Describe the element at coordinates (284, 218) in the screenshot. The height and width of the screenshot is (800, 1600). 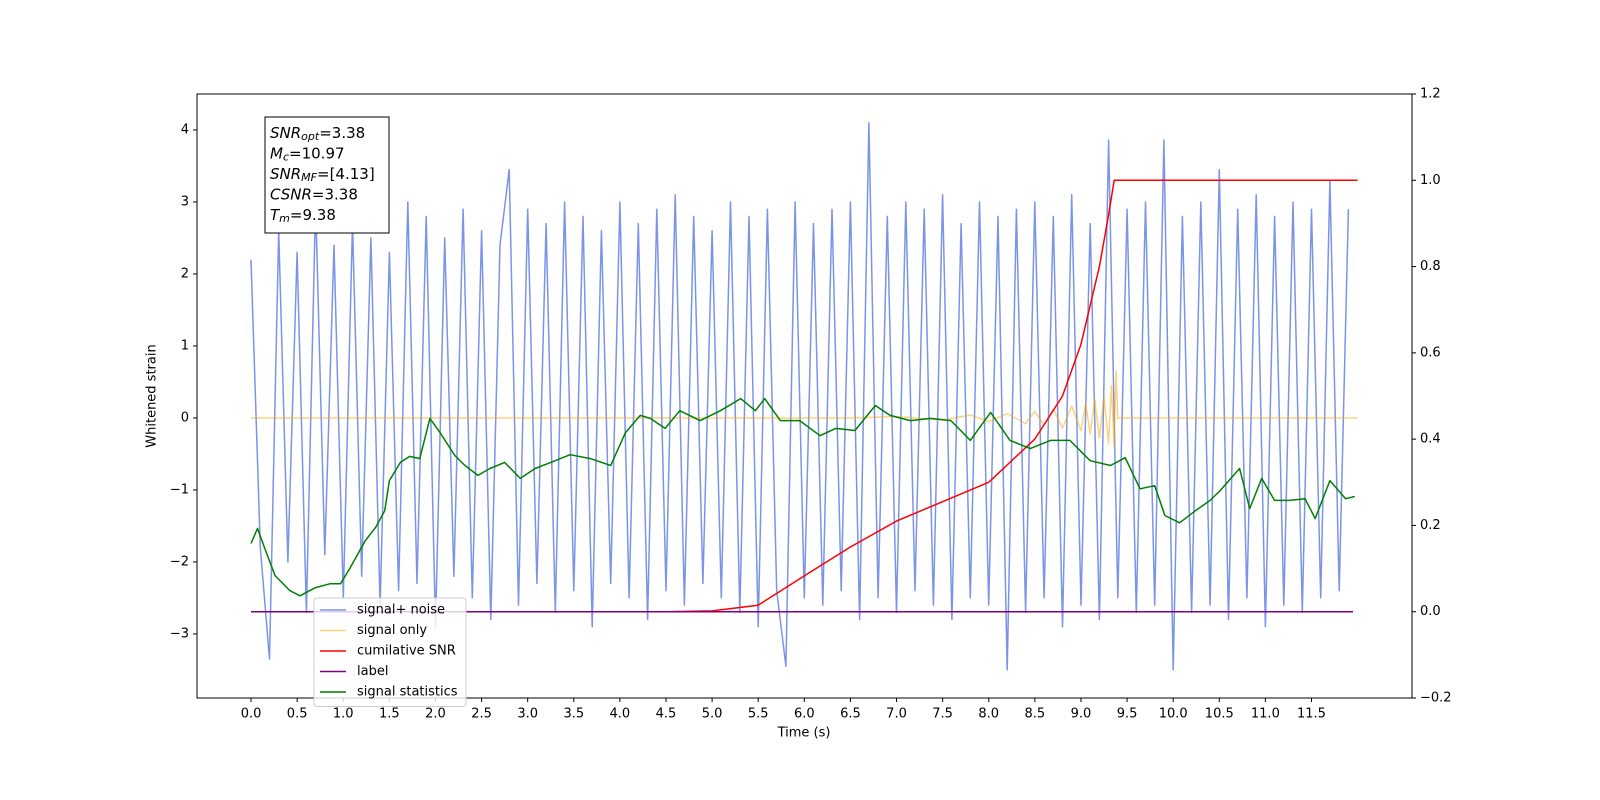
I see `annotation-sub: m` at that location.